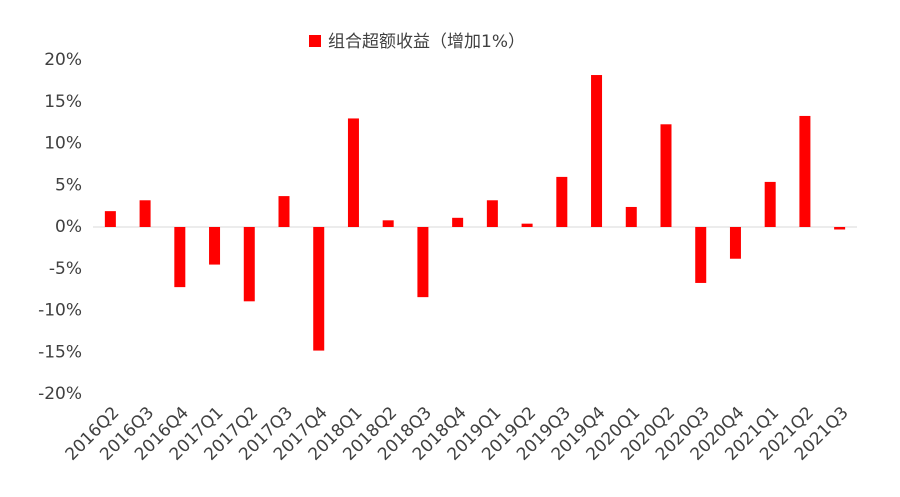 This screenshot has width=900, height=497. I want to click on y-tick-label: 20%, so click(63, 60).